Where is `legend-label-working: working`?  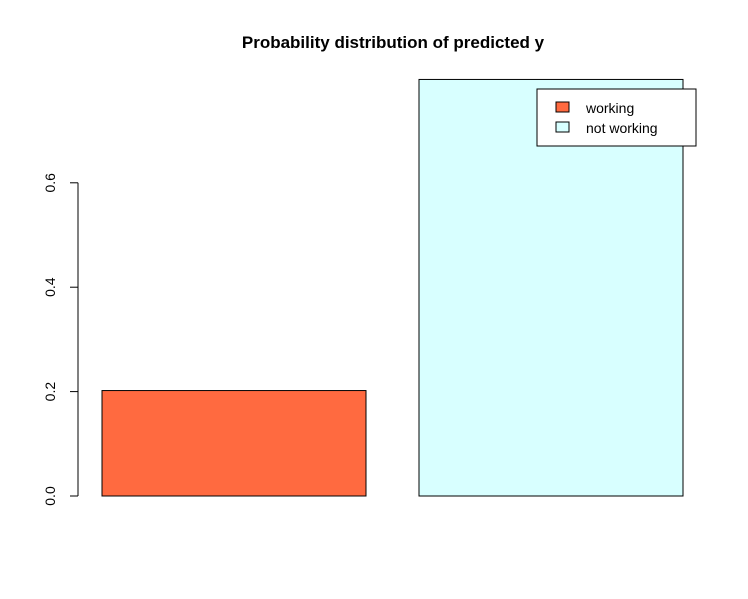 legend-label-working: working is located at coordinates (609, 108).